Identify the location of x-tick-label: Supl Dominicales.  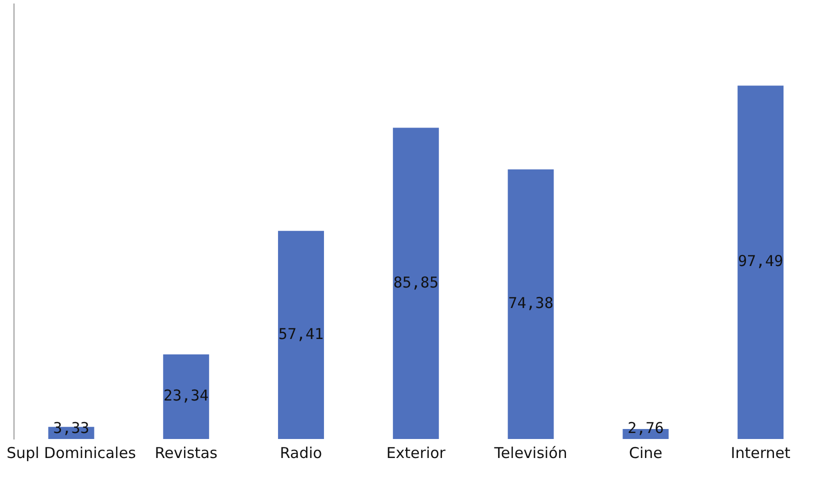
(71, 453).